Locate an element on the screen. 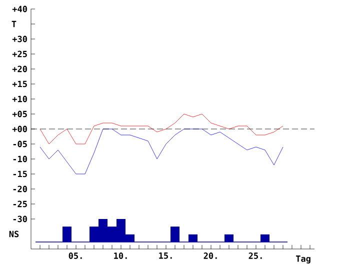 Image resolution: width=340 pixels, height=265 pixels. y-tick-label: -20 is located at coordinates (20, 189).